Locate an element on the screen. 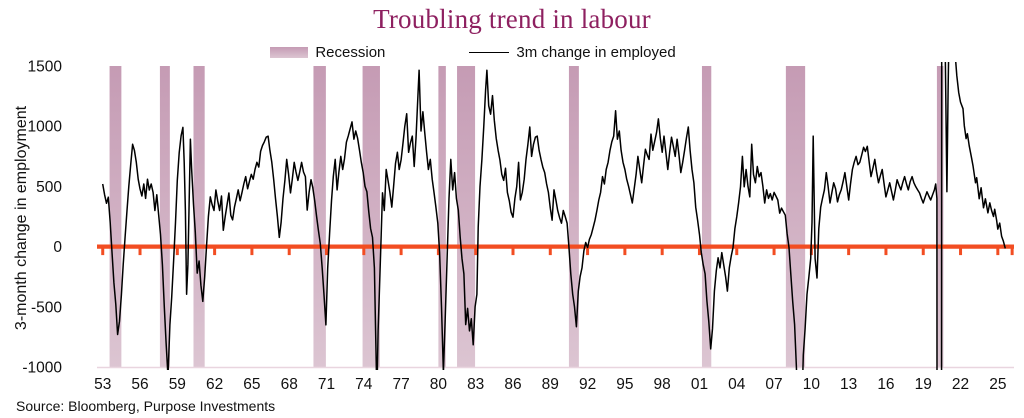 The height and width of the screenshot is (418, 1024). legend-label-recession: Recession is located at coordinates (350, 52).